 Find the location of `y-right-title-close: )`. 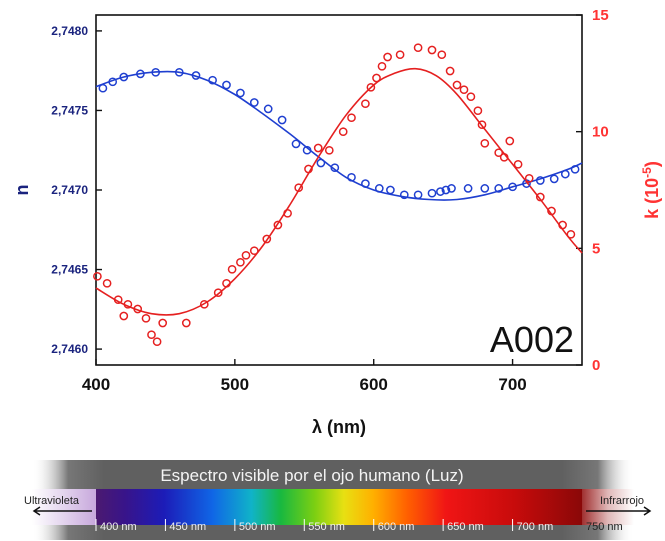

y-right-title-close: ) is located at coordinates (652, 164).